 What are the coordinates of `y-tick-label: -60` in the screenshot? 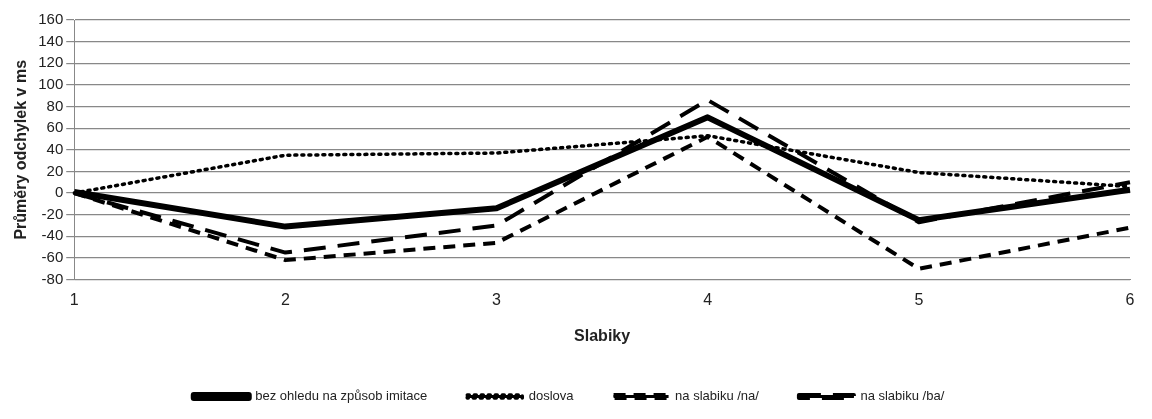 It's located at (52, 257).